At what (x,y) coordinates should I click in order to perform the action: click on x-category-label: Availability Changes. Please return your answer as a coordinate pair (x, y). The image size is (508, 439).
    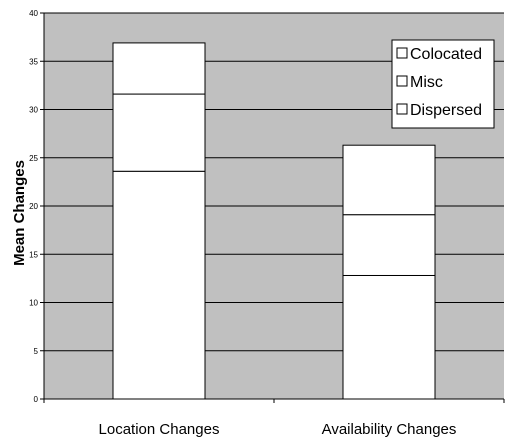
    Looking at the image, I should click on (389, 429).